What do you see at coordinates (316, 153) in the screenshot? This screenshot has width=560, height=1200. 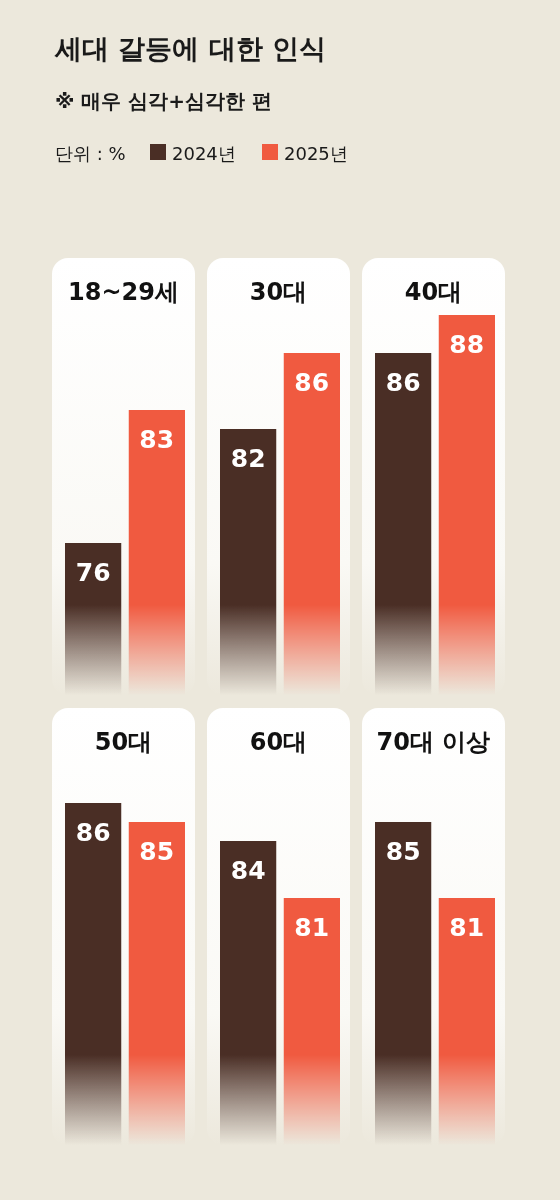 I see `legend-label: 2025년` at bounding box center [316, 153].